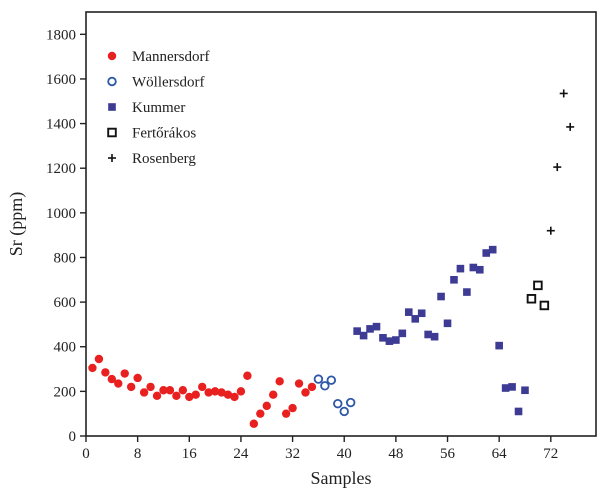 The width and height of the screenshot is (598, 492). I want to click on x-tick-label: 0, so click(86, 454).